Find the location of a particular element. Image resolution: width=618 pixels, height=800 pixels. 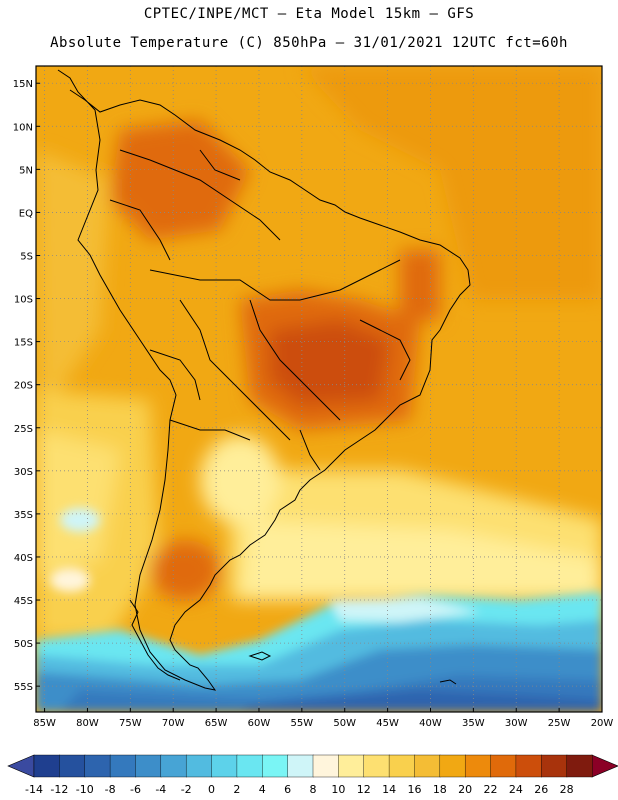

colorbar-label: -4 is located at coordinates (160, 789).